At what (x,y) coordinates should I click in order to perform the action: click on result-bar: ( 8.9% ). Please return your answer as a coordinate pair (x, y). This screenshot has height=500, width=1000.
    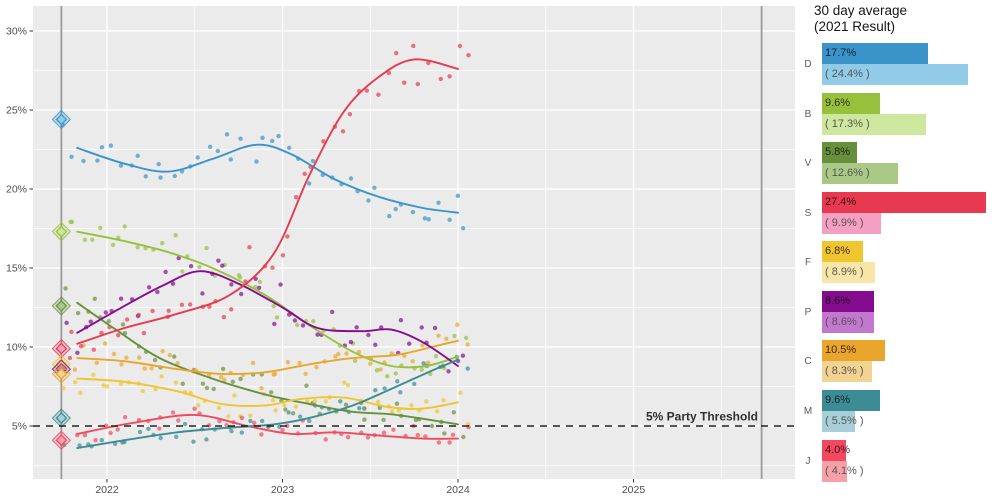
    Looking at the image, I should click on (849, 272).